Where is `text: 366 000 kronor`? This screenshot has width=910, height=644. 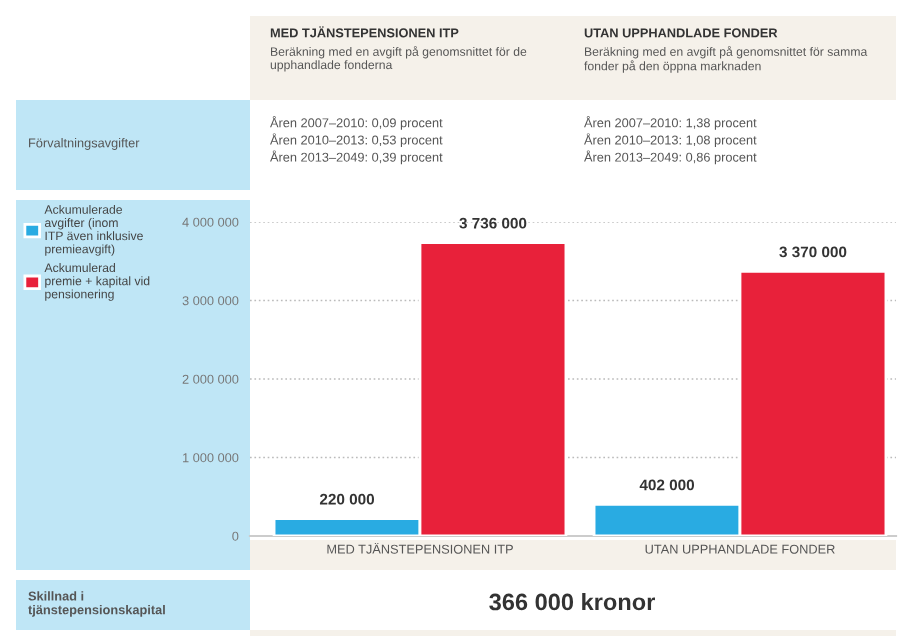
text: 366 000 kronor is located at coordinates (572, 601).